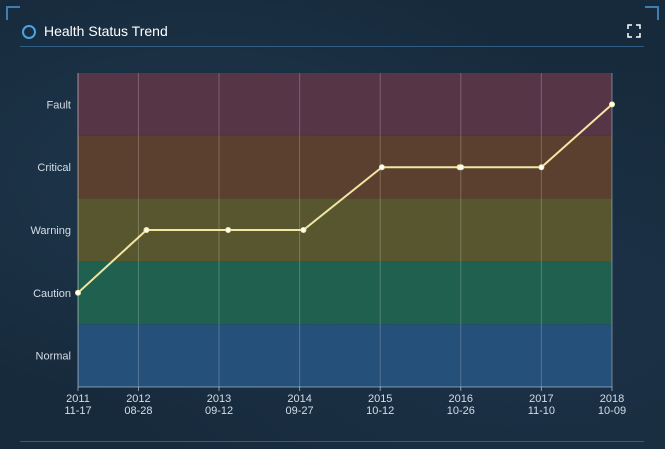  What do you see at coordinates (219, 411) in the screenshot?
I see `x-tick-date: 09-12` at bounding box center [219, 411].